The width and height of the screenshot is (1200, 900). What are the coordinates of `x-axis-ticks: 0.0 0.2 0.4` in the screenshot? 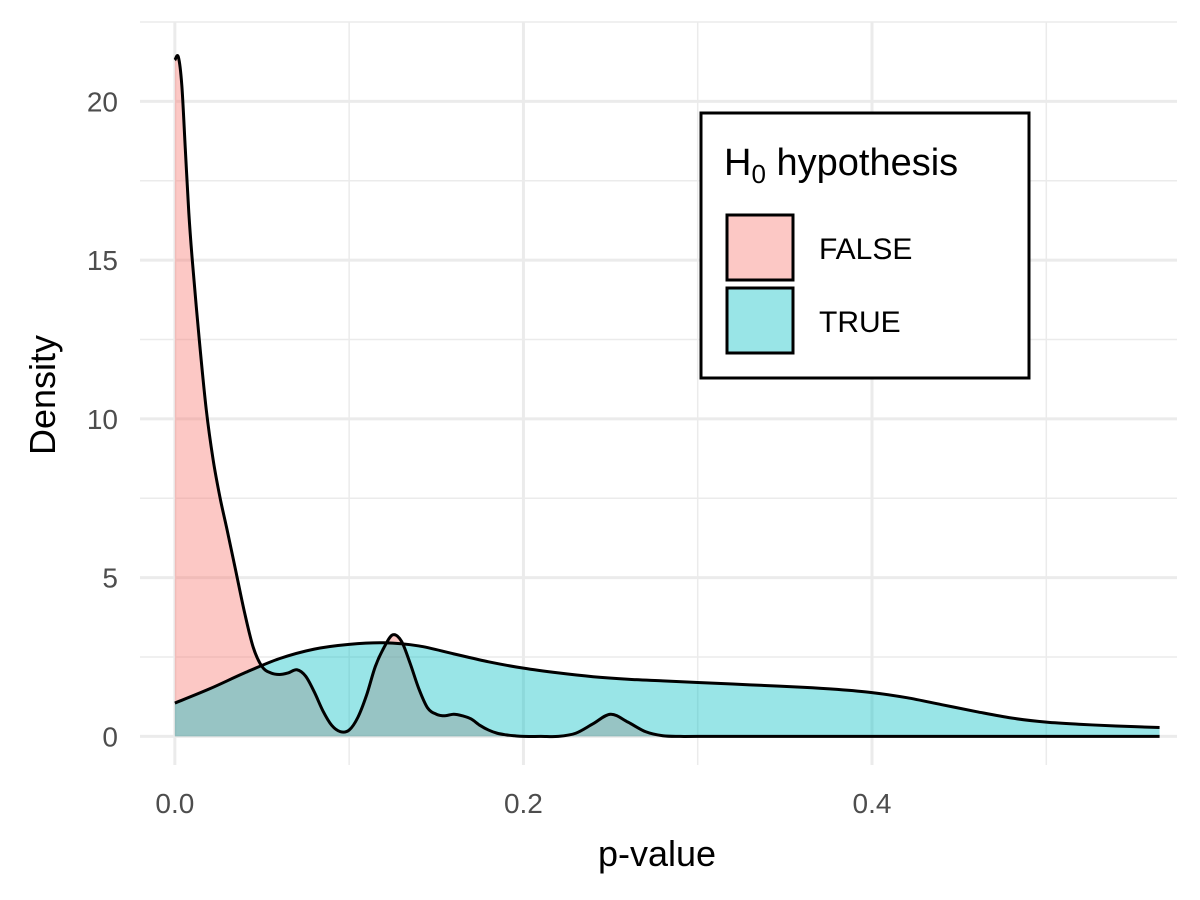 It's located at (523, 803).